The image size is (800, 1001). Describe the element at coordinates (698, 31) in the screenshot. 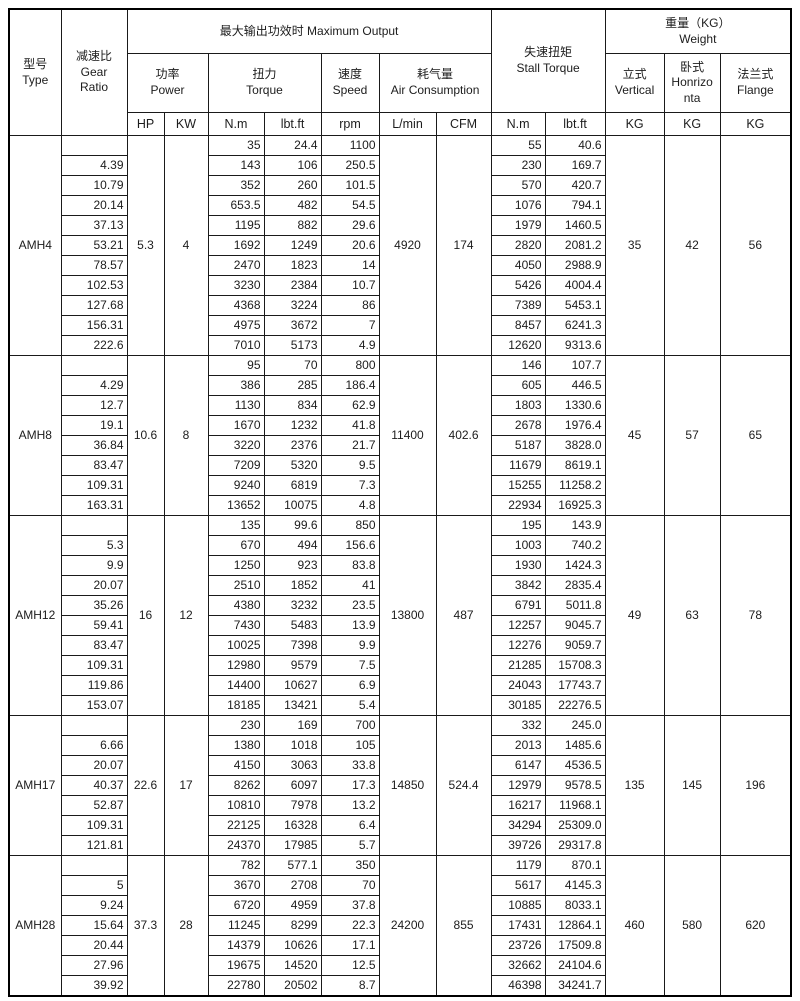

I see `header-weight: 重量（KG） Weight` at that location.